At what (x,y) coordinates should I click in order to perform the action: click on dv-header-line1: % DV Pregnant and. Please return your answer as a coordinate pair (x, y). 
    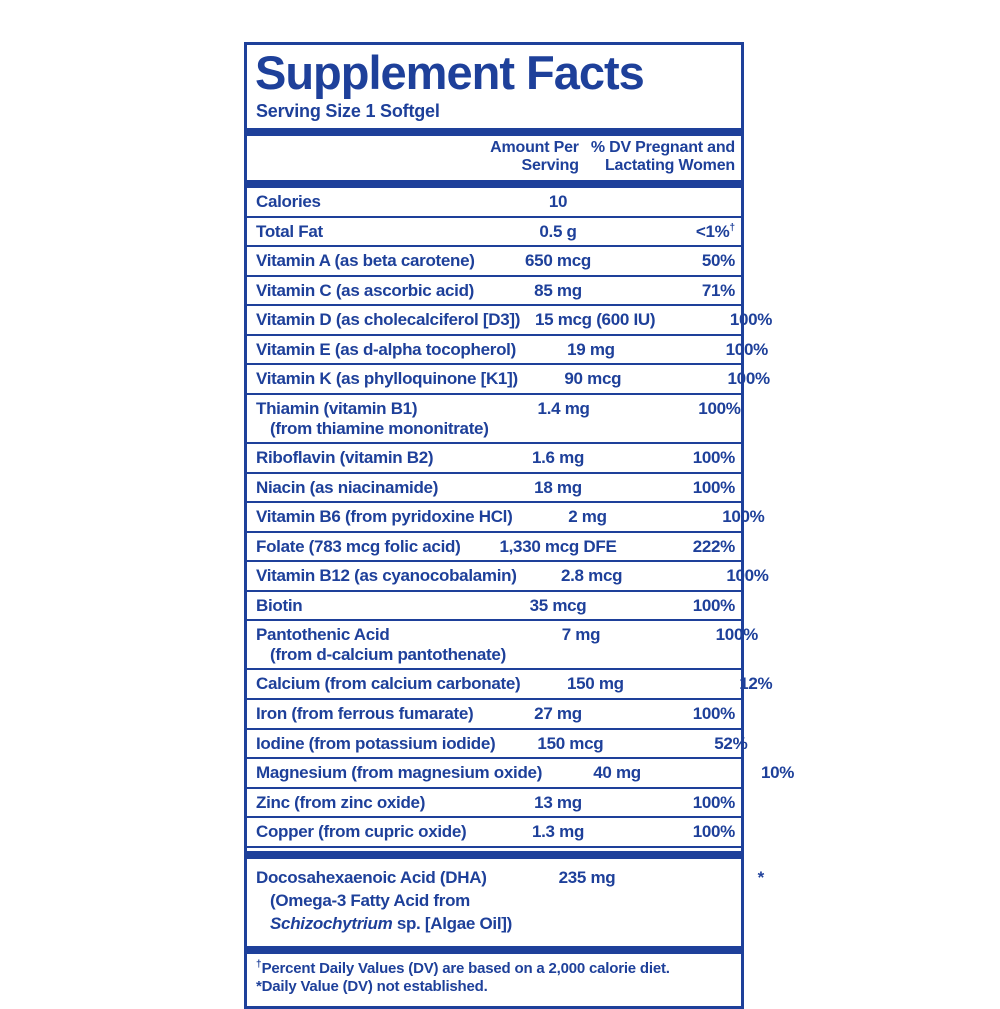
    Looking at the image, I should click on (662, 147).